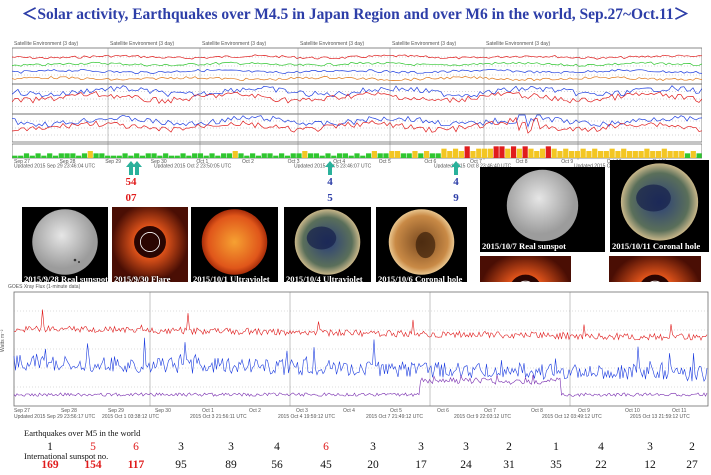 This screenshot has width=711, height=475. I want to click on sat-header-label: Satellite Environment (3 day), so click(518, 44).